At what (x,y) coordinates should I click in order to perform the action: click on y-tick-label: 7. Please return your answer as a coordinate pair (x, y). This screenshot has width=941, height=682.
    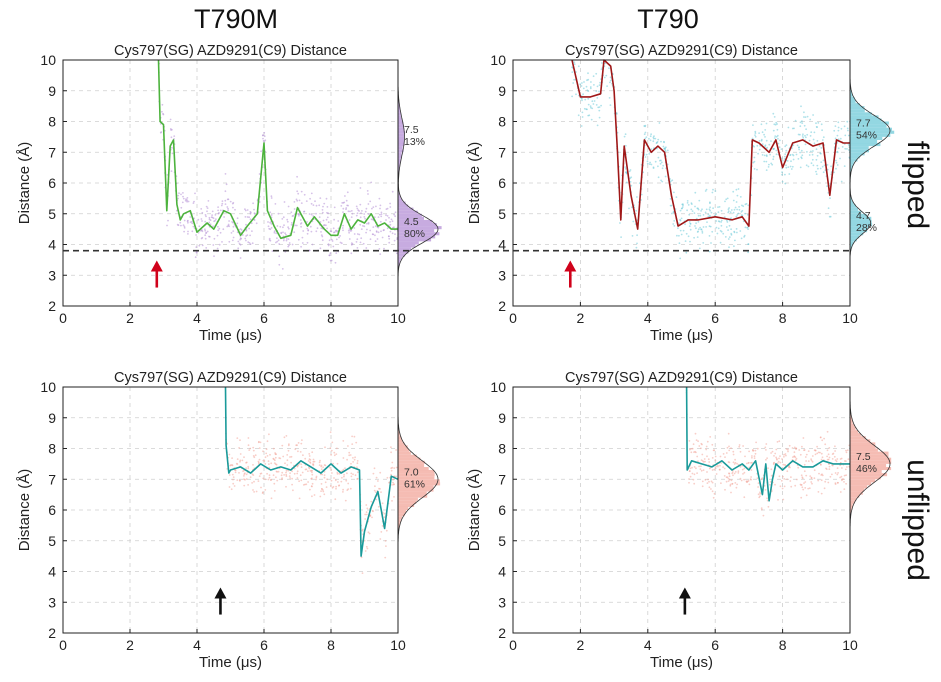
    Looking at the image, I should click on (52, 479).